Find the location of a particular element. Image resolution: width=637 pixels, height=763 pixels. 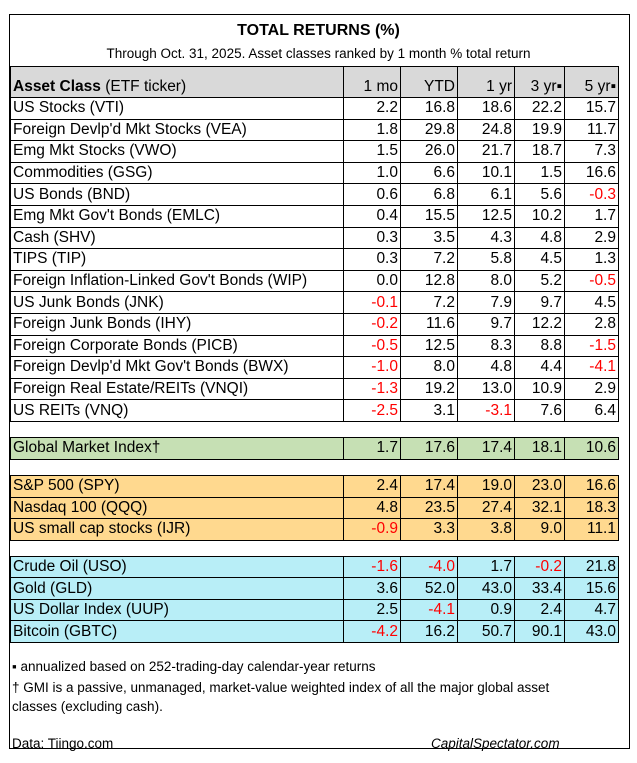

table-row: Commodities (GSG) 1.0 6.6 10.1 1.5 16.6 is located at coordinates (314, 173).